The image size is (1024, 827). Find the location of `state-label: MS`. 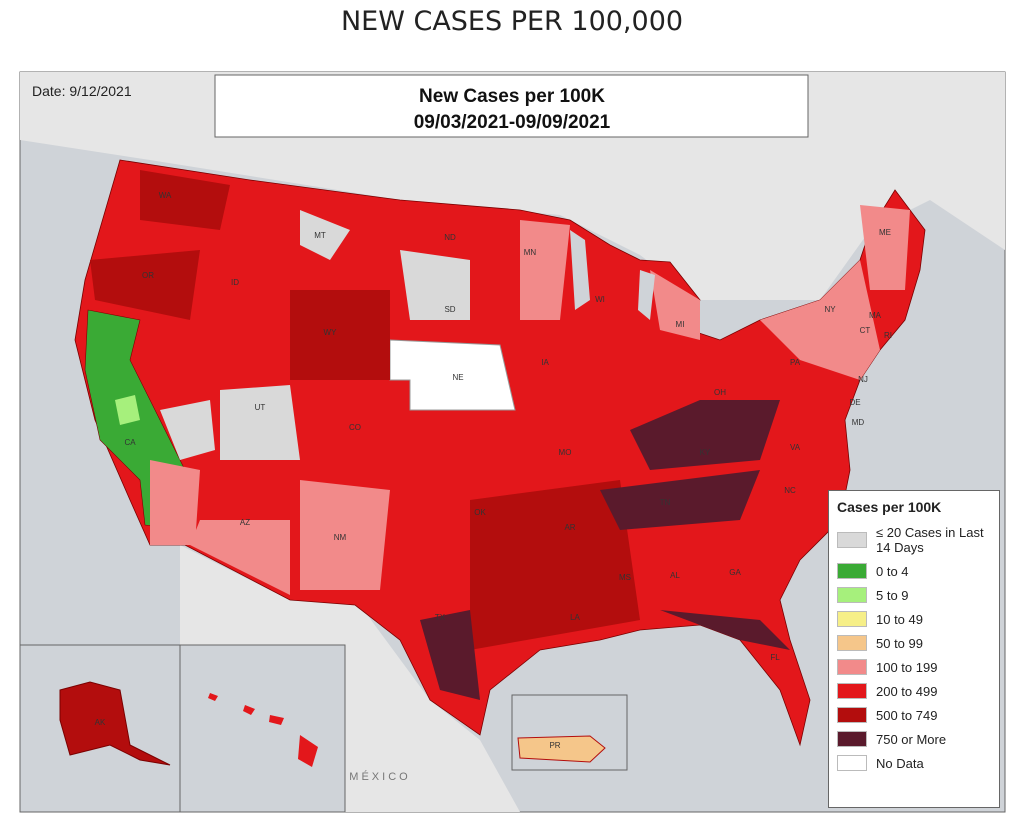

state-label: MS is located at coordinates (625, 577).